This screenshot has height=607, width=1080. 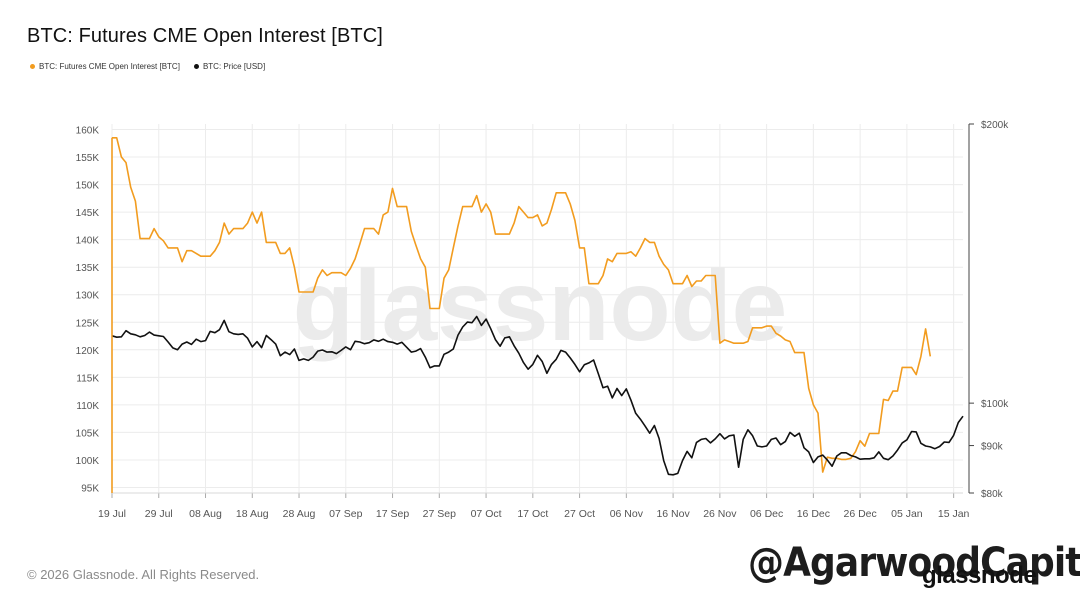 I want to click on legend-label-price: BTC: Price [USD], so click(x=234, y=66).